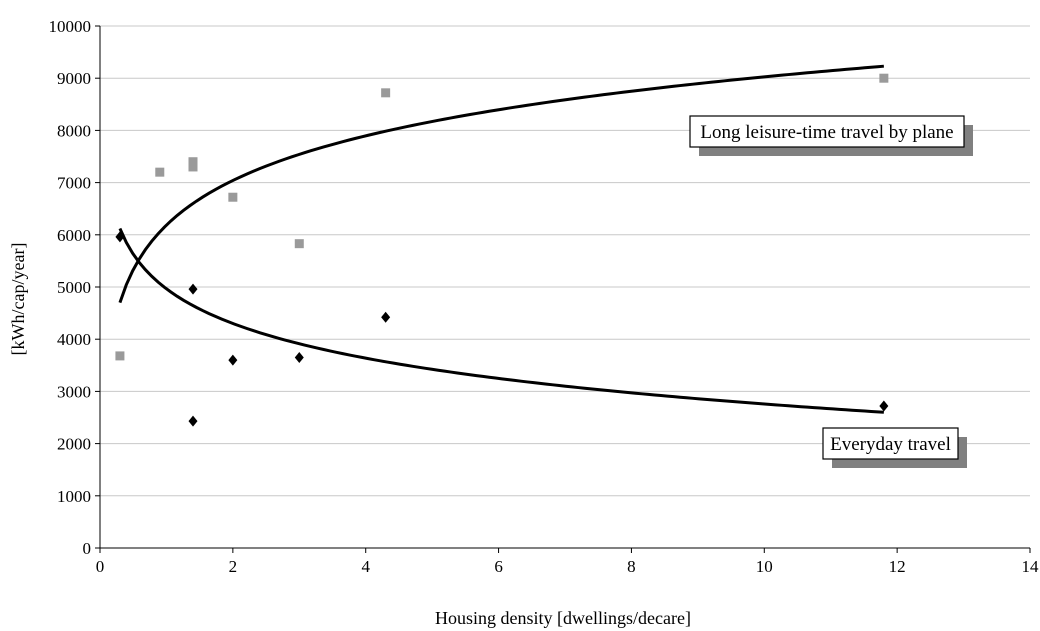 The image size is (1040, 631). What do you see at coordinates (897, 566) in the screenshot?
I see `x-tick-label: 12` at bounding box center [897, 566].